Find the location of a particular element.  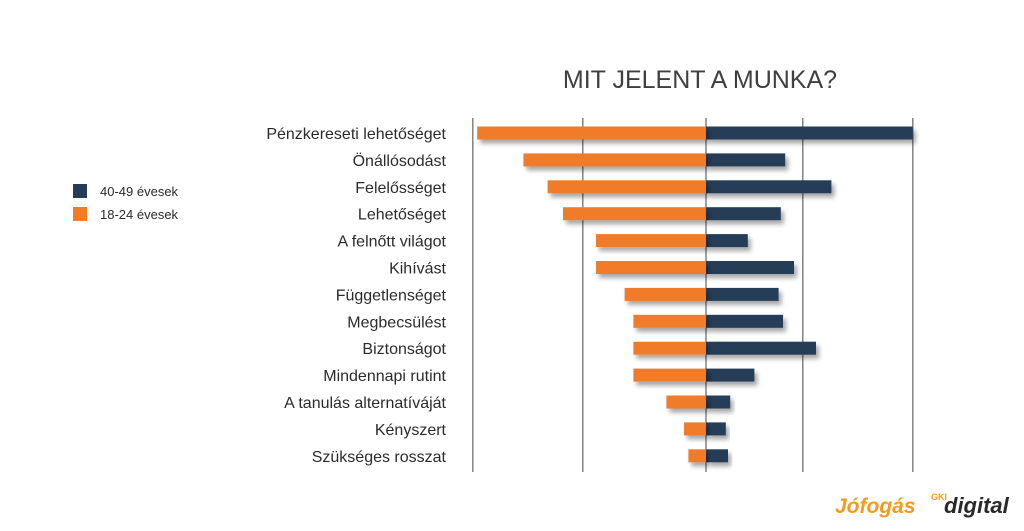

category-label-11: Kényszert is located at coordinates (411, 430).